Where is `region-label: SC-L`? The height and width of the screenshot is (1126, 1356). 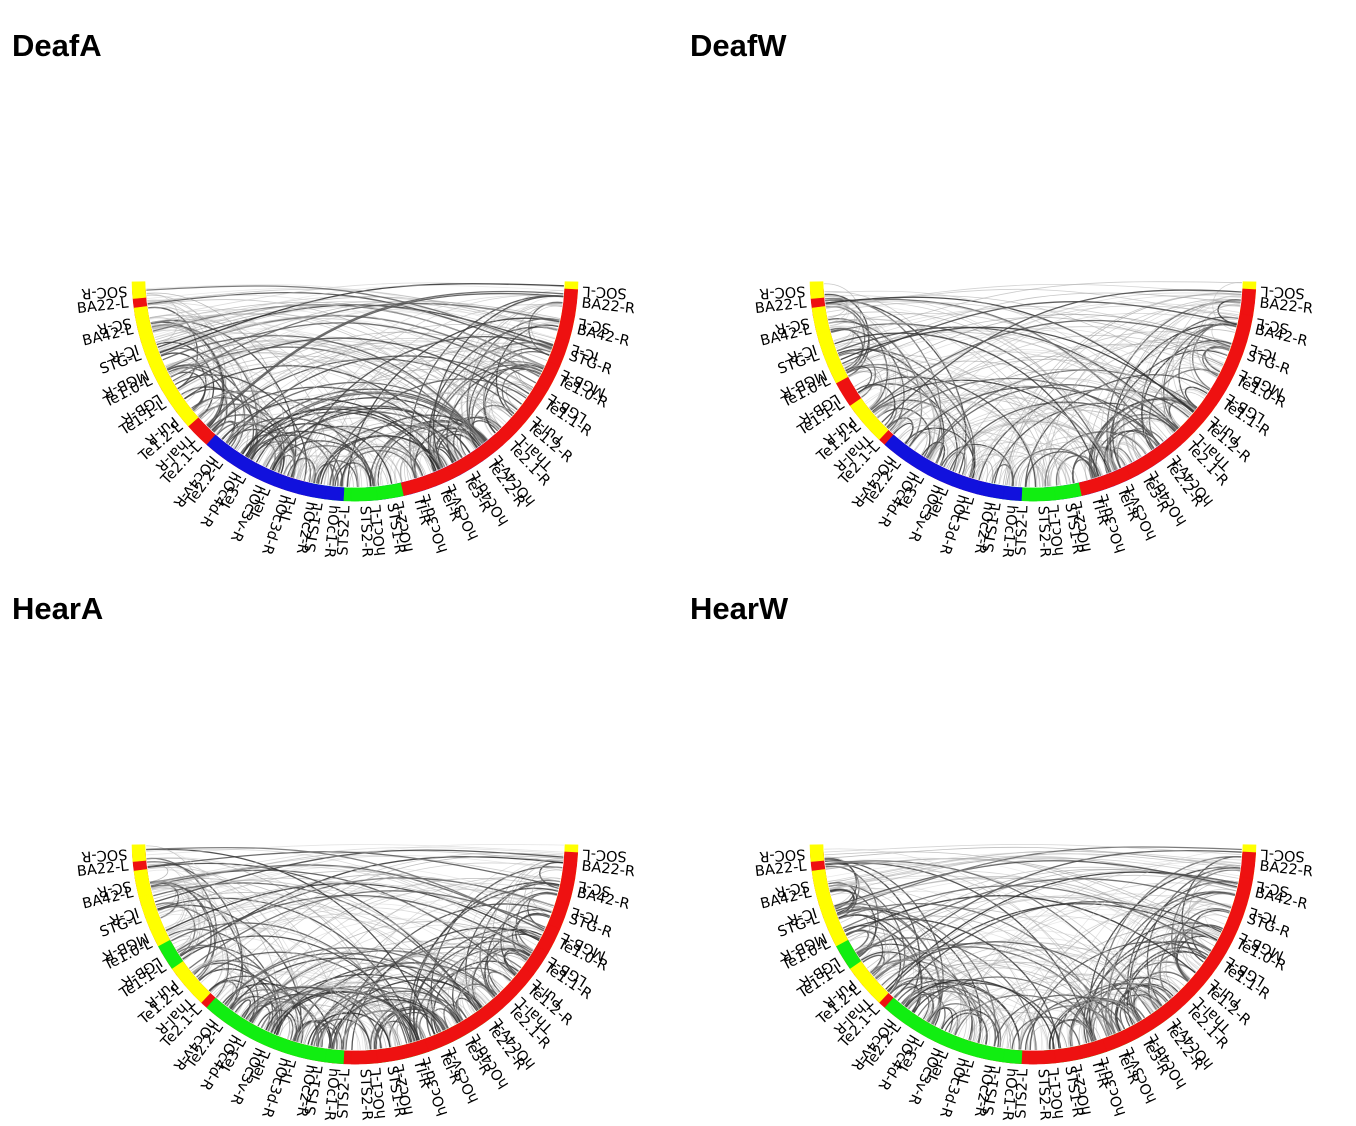
region-label: SC-L is located at coordinates (1272, 325).